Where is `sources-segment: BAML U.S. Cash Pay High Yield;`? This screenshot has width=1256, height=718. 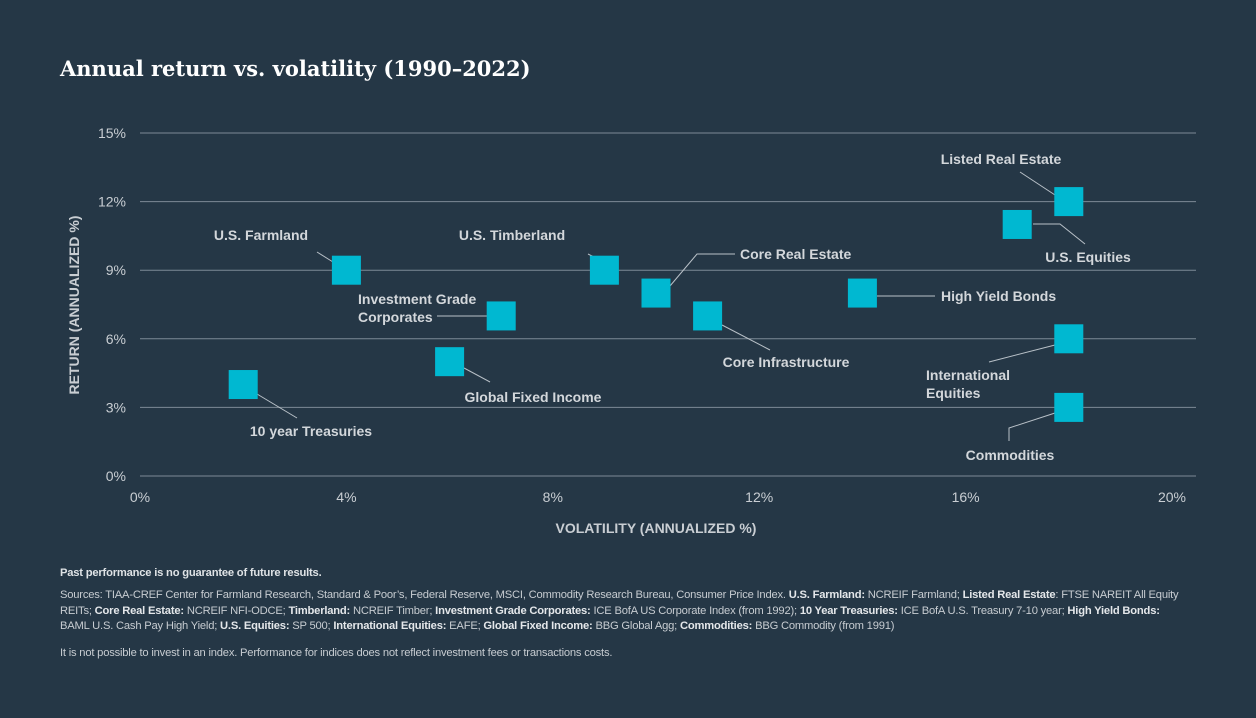
sources-segment: BAML U.S. Cash Pay High Yield; is located at coordinates (140, 626).